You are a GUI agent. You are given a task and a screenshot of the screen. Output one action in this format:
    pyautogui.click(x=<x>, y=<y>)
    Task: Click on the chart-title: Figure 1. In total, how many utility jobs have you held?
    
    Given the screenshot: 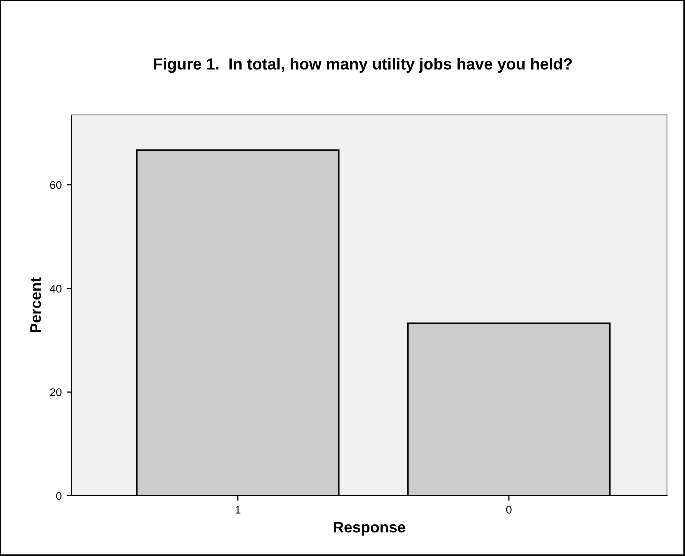 What is the action you would take?
    pyautogui.click(x=363, y=66)
    